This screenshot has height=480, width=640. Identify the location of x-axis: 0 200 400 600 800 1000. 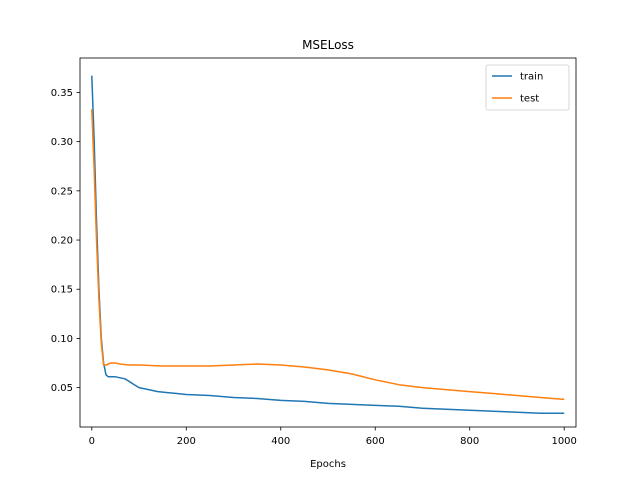
(333, 437).